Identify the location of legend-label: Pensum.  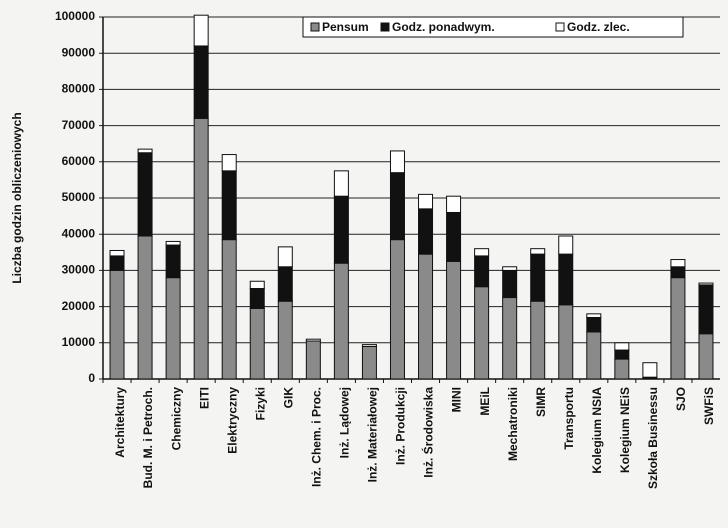
(345, 27).